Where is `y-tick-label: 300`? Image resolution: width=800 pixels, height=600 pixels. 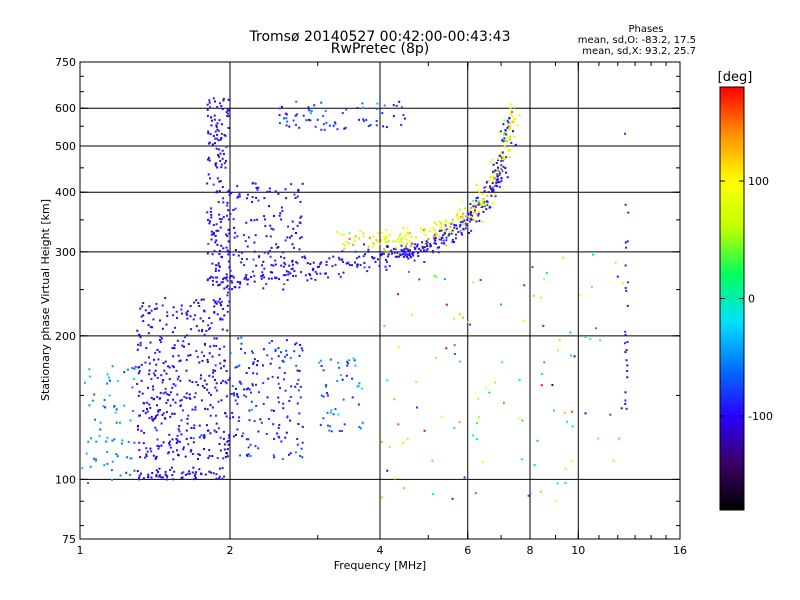
y-tick-label: 300 is located at coordinates (65, 252).